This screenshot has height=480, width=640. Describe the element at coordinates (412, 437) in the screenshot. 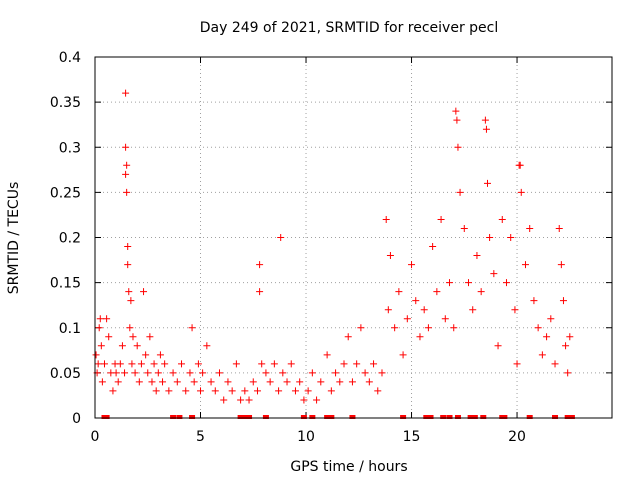

I see `x-tick-label: 15` at that location.